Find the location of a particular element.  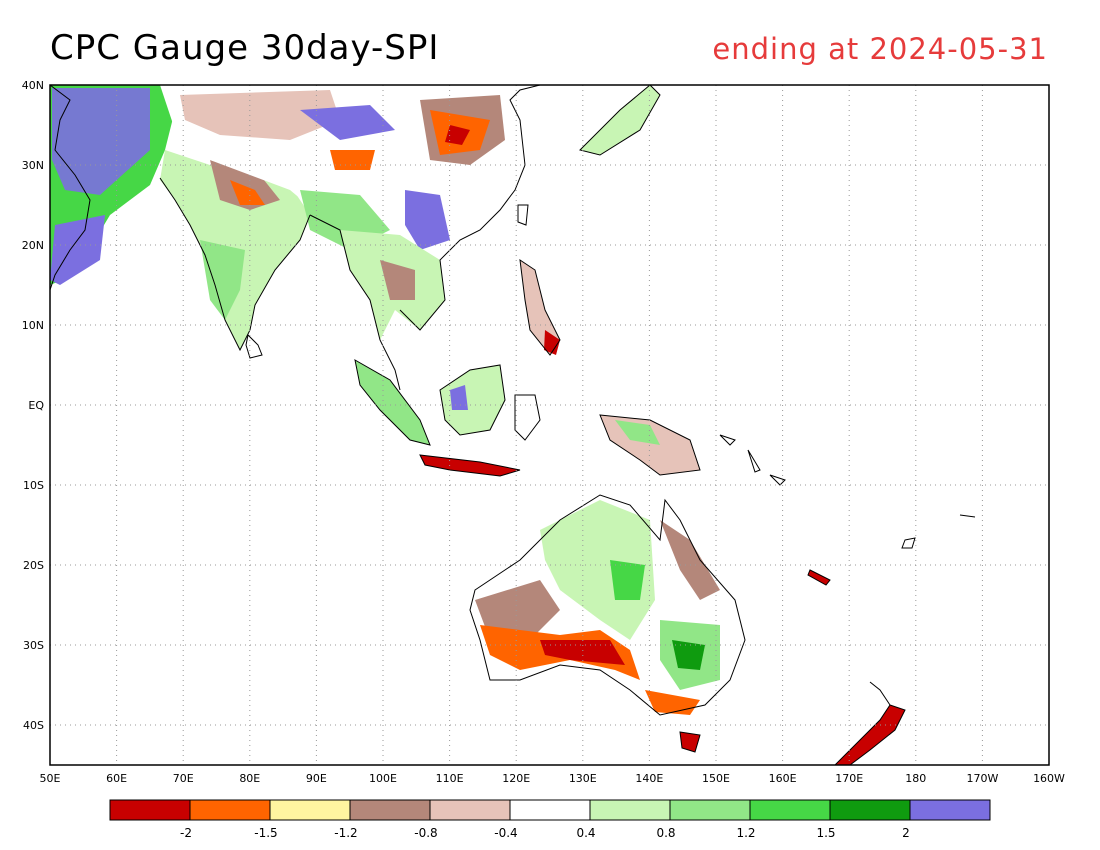

coast-sumatra is located at coordinates (392, 402).